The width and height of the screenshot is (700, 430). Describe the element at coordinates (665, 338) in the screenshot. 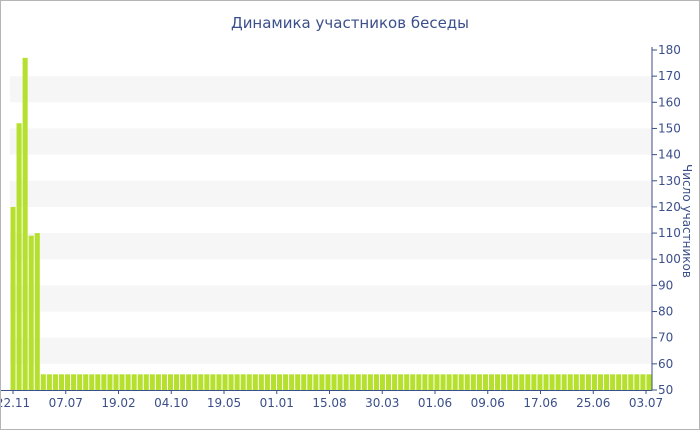

I see `y-tick-label: 70` at that location.